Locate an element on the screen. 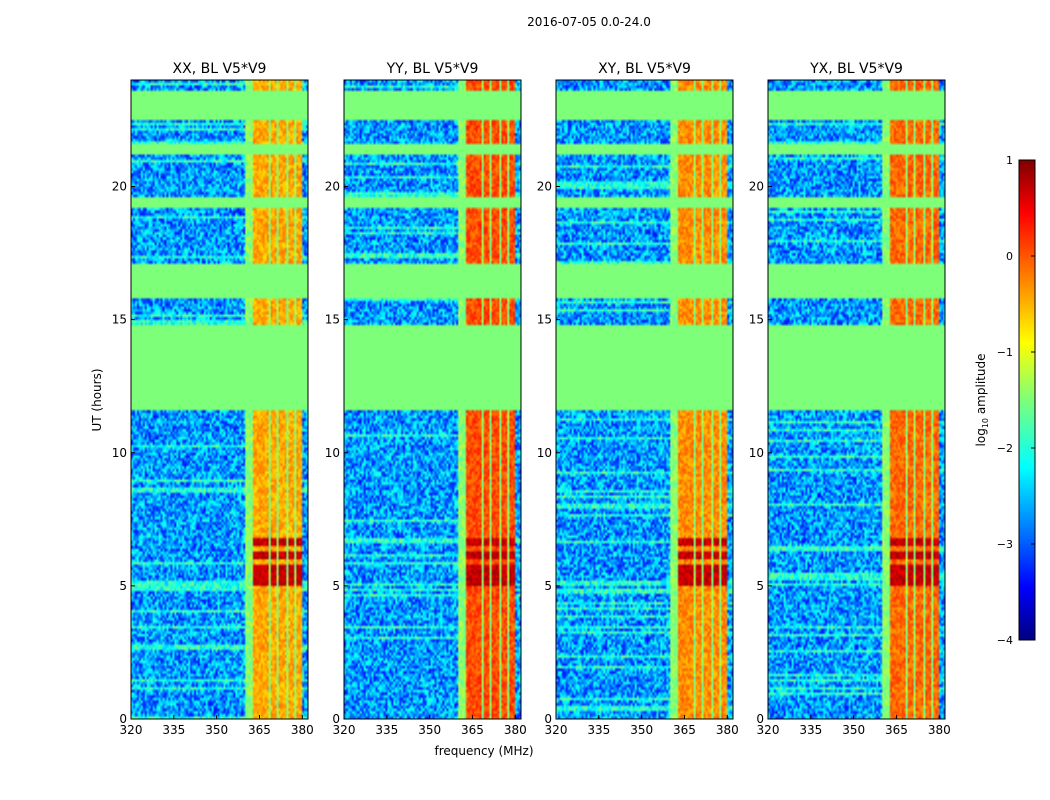 Image resolution: width=1050 pixels, height=800 pixels. colorbar-tick-label: −4 is located at coordinates (1005, 640).